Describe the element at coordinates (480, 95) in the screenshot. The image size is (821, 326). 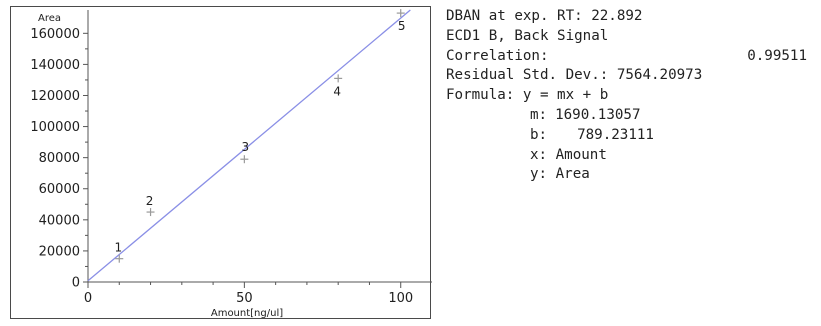
I see `formula-label: Formula:` at that location.